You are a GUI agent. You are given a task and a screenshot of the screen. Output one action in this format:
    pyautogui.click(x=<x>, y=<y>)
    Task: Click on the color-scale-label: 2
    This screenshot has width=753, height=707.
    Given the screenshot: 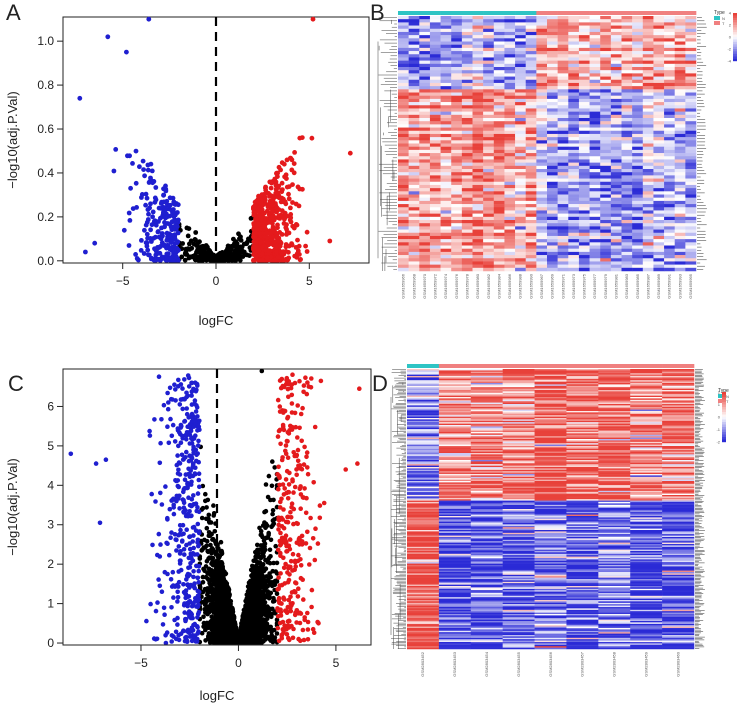 What is the action you would take?
    pyautogui.click(x=730, y=25)
    